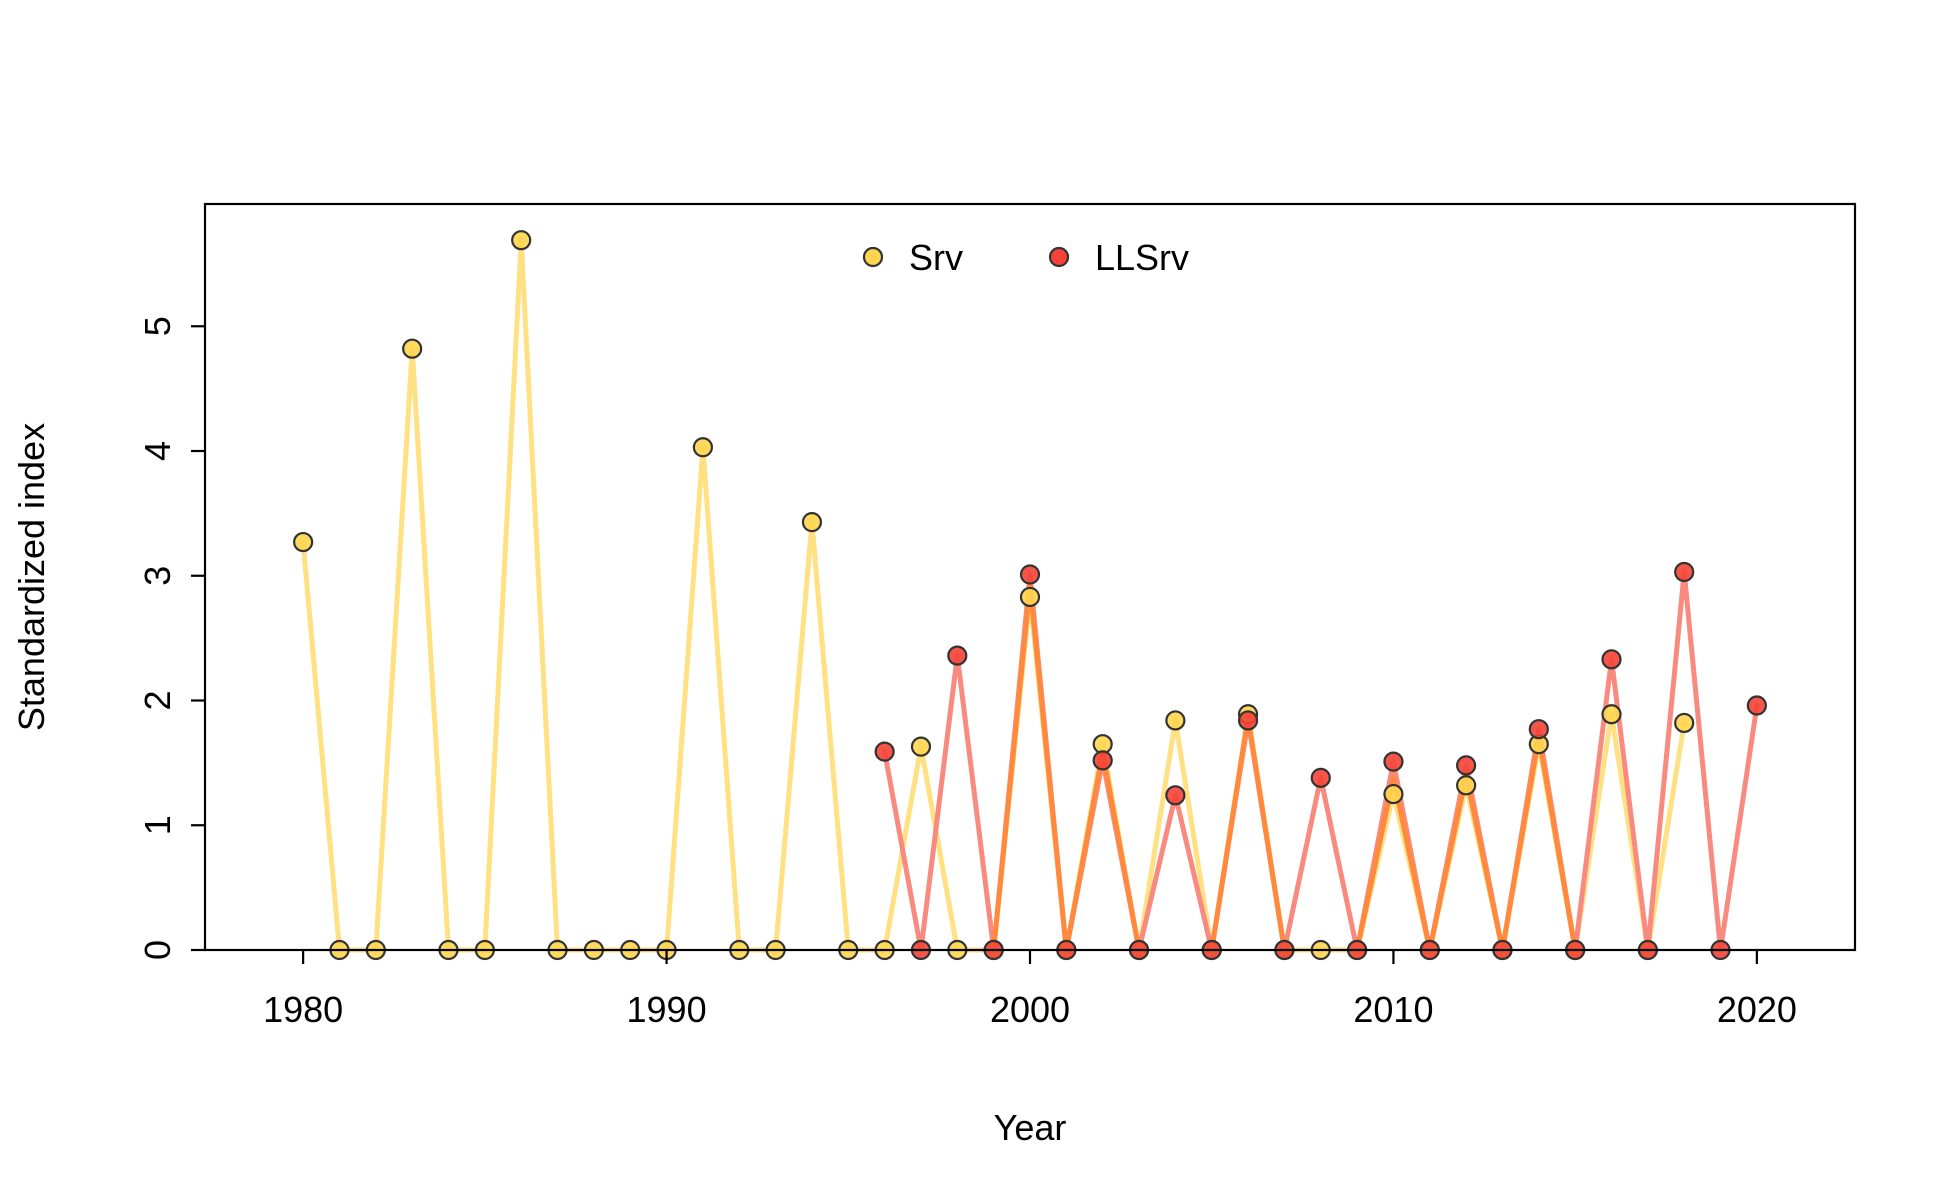  I want to click on x-tick-label: 2000, so click(1030, 1009).